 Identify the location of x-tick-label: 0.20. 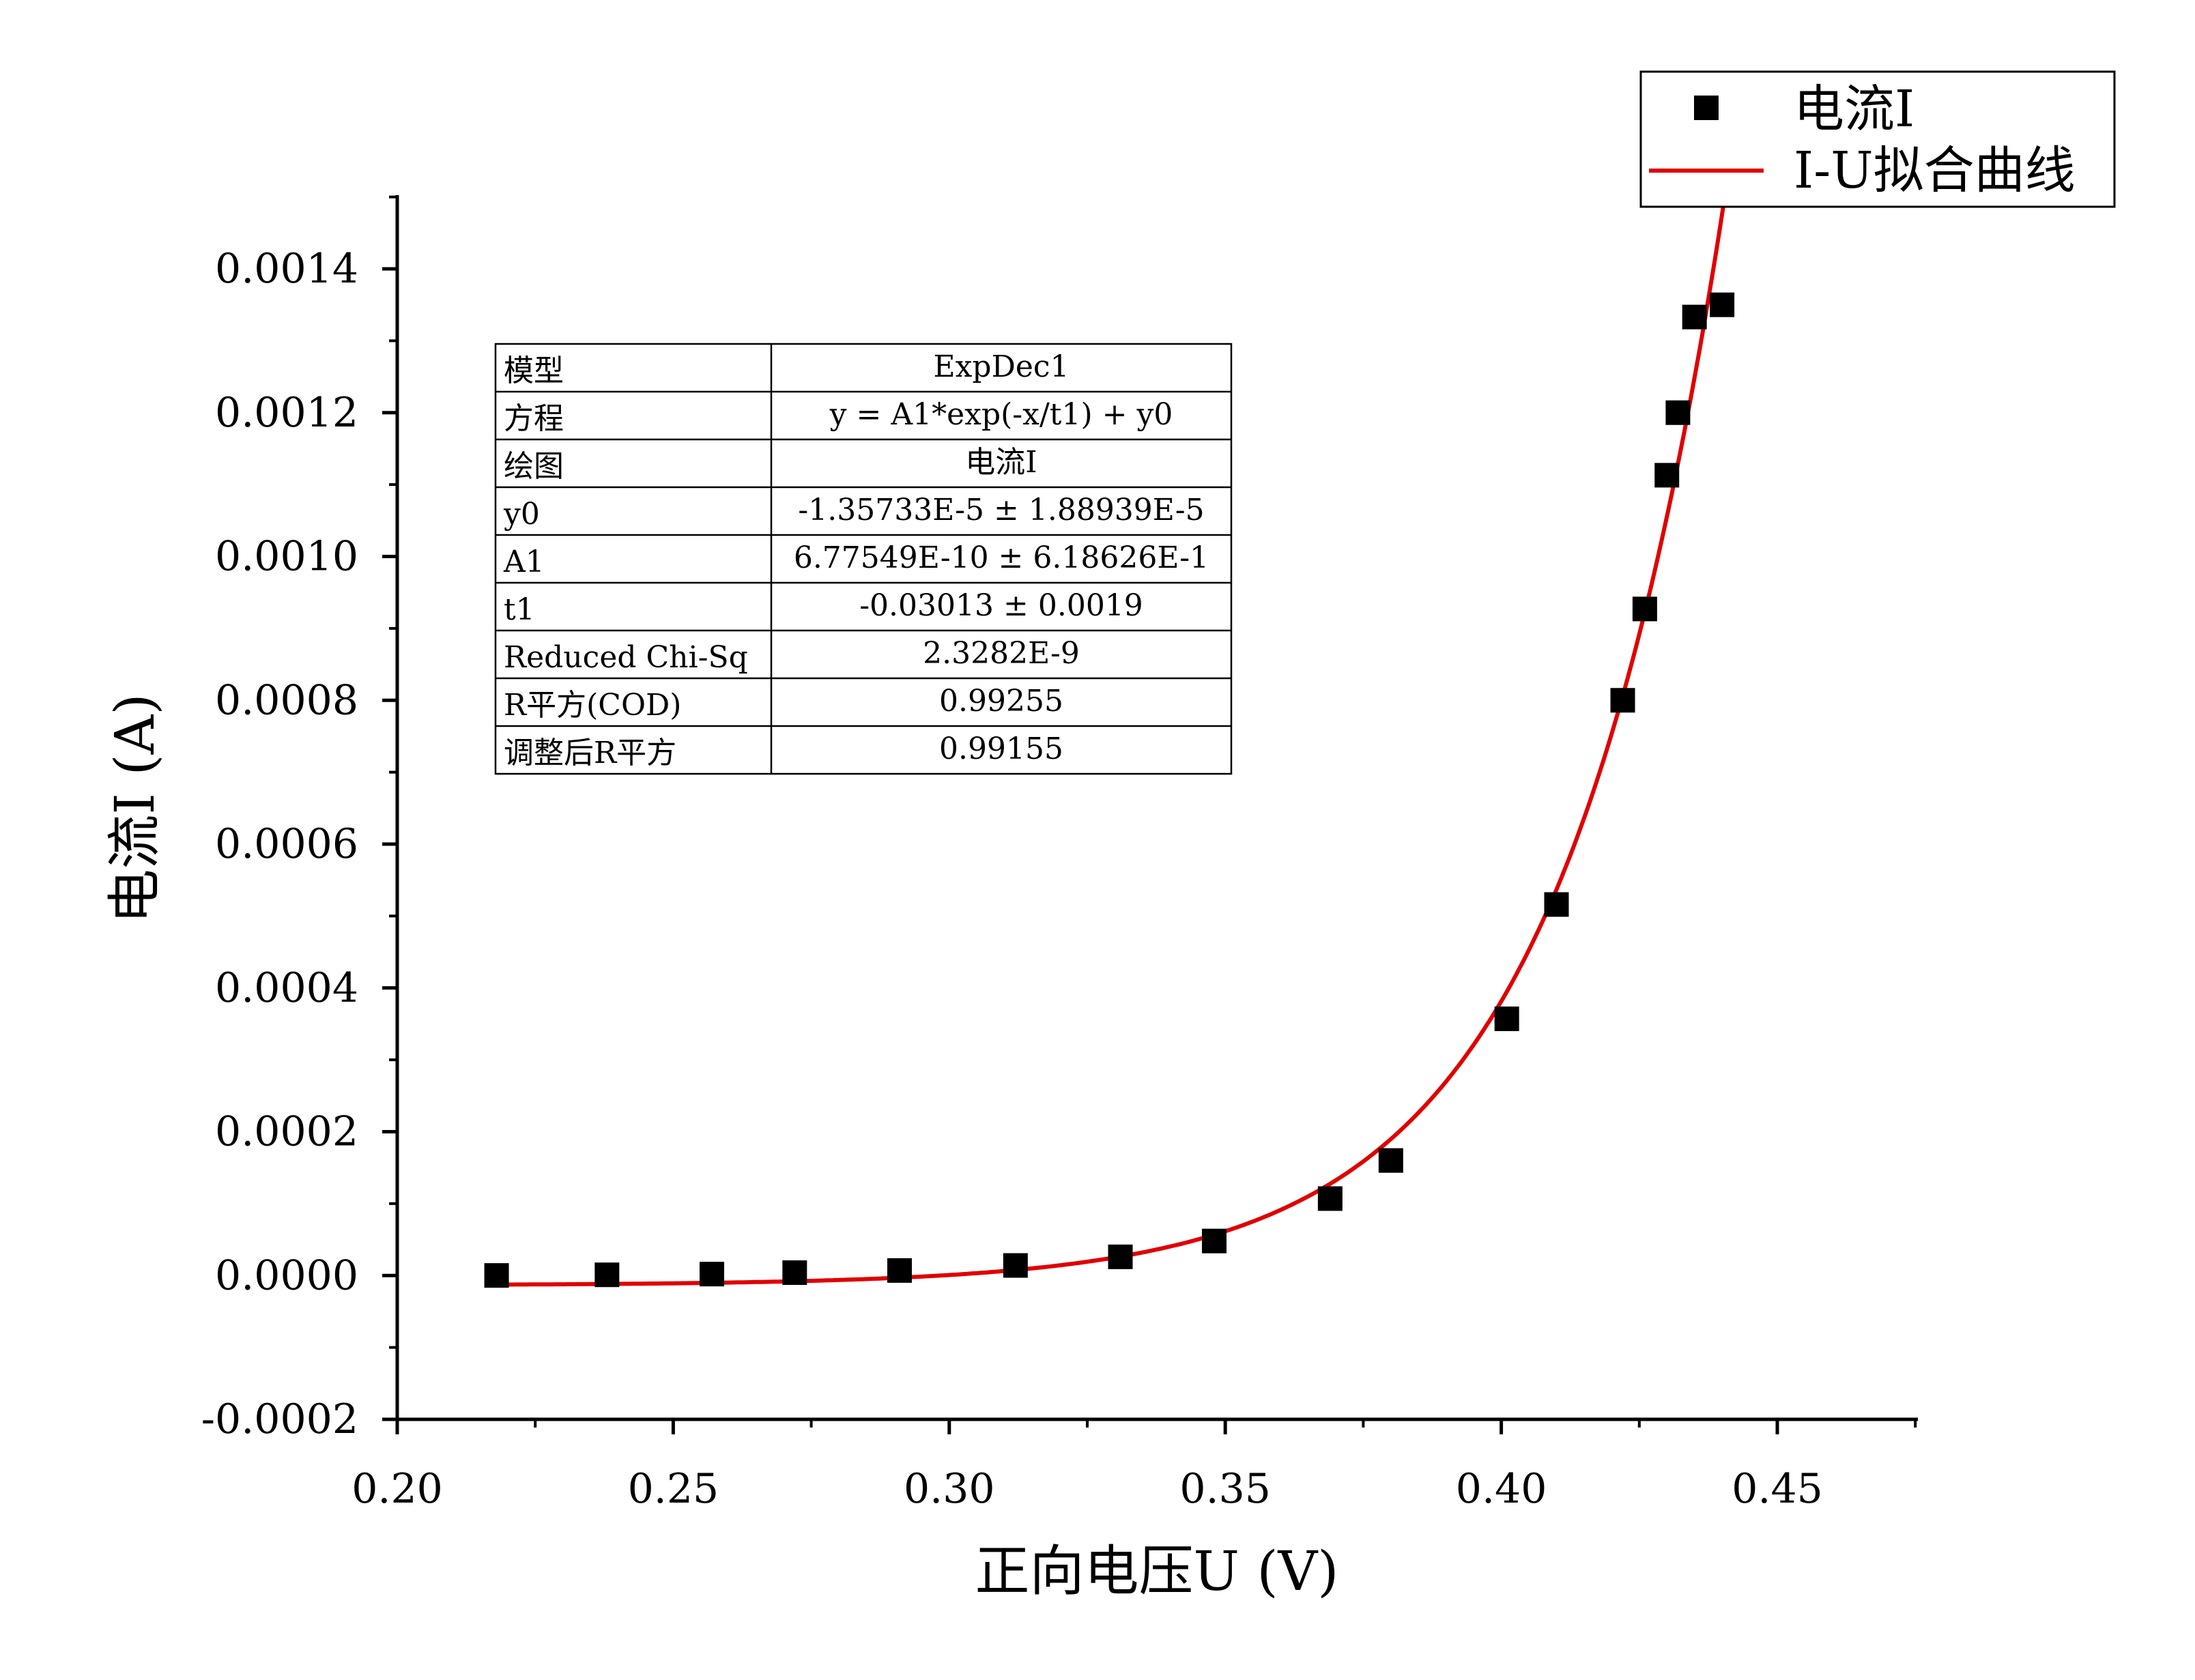
(397, 1489).